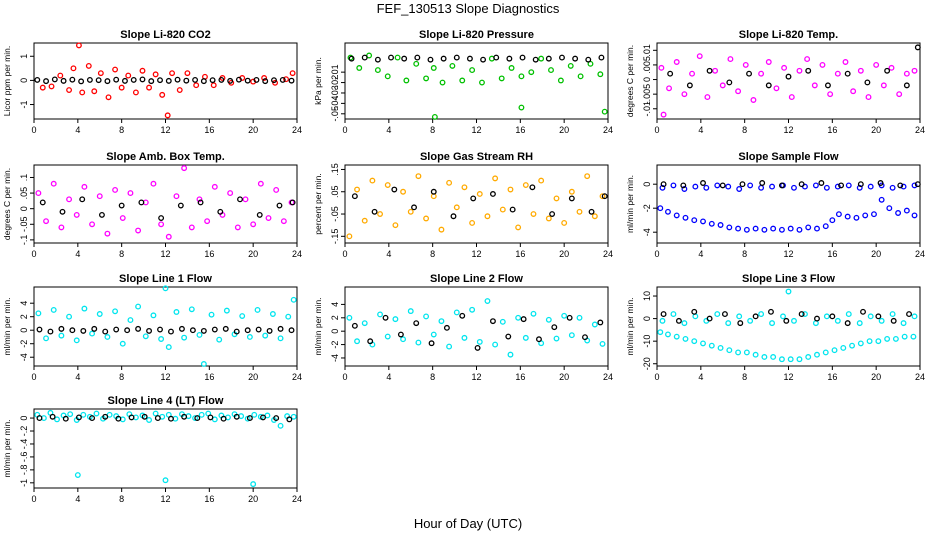 The width and height of the screenshot is (936, 545). What do you see at coordinates (335, 114) in the screenshot?
I see `y-tick-label: -.05` at bounding box center [335, 114].